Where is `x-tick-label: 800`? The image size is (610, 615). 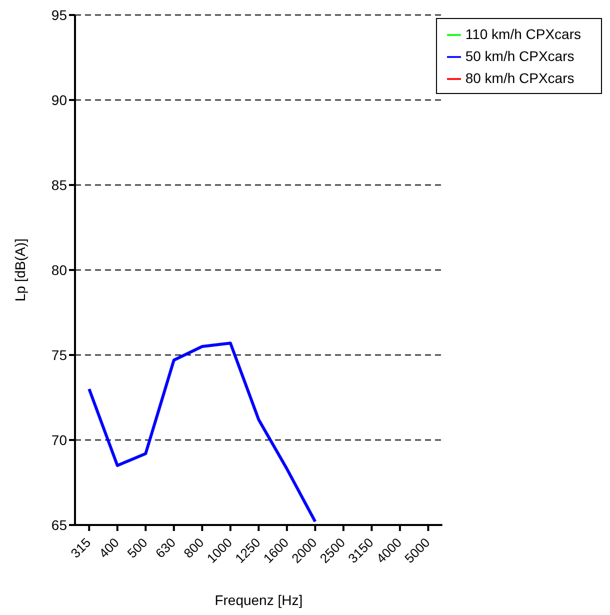 x-tick-label: 800 is located at coordinates (193, 547).